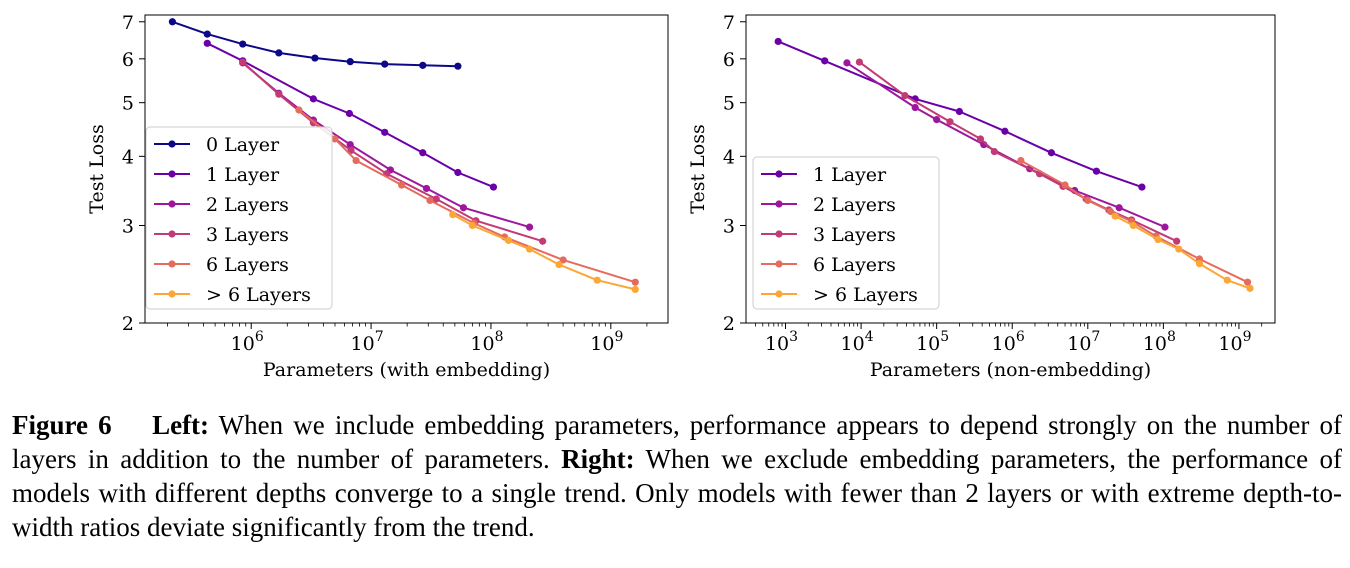 Image resolution: width=1350 pixels, height=568 pixels. I want to click on caption-left-label: Left:, so click(181, 425).